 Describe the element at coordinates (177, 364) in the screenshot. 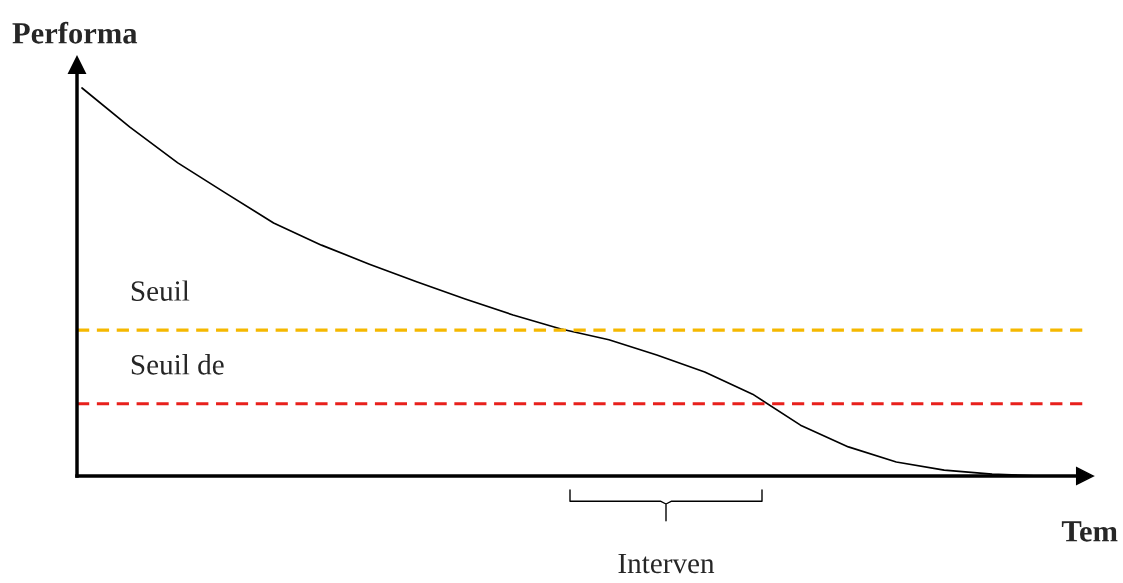

I see `ref-line-label: Seuil de` at that location.